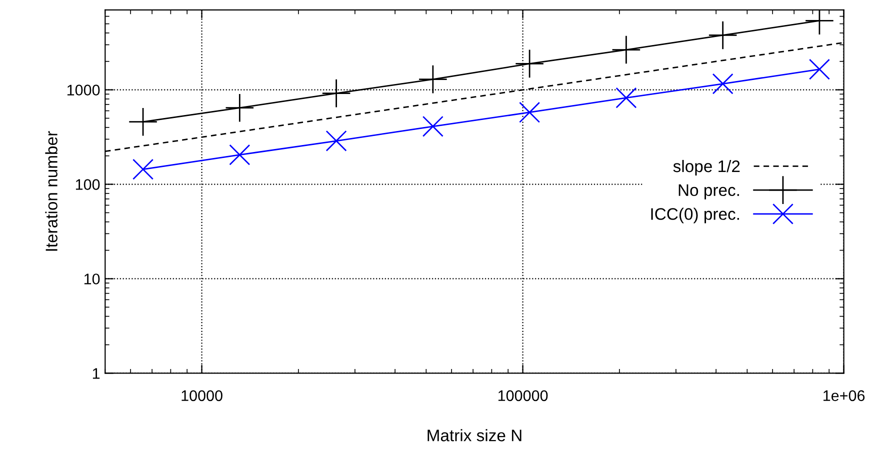 The width and height of the screenshot is (869, 454). I want to click on legend-label: No prec., so click(708, 192).